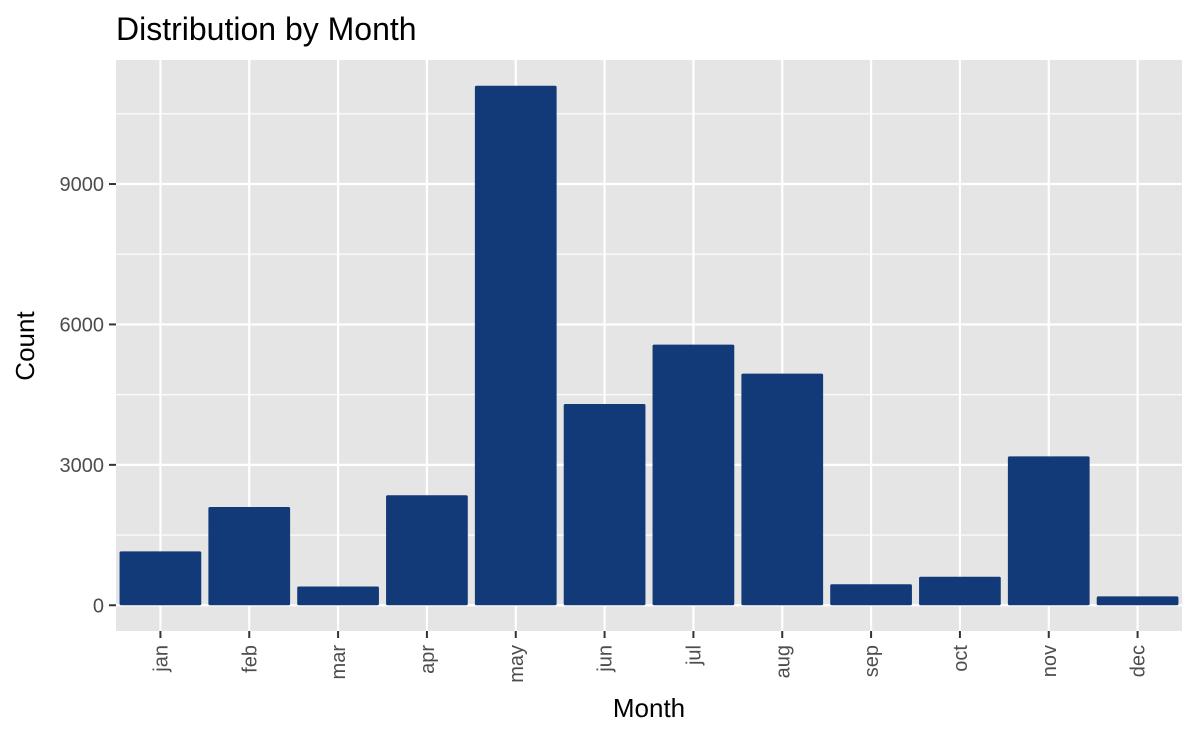 The image size is (1196, 739). Describe the element at coordinates (1048, 531) in the screenshot. I see `bar-nov` at that location.